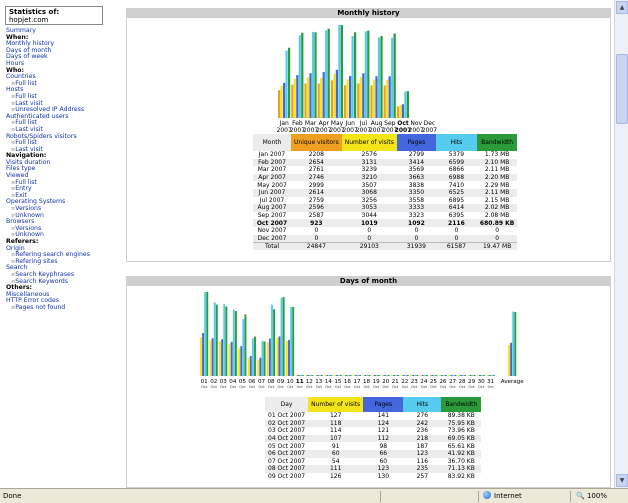 The image size is (628, 503). Describe the element at coordinates (29, 50) in the screenshot. I see `menu-link: Days of month` at that location.